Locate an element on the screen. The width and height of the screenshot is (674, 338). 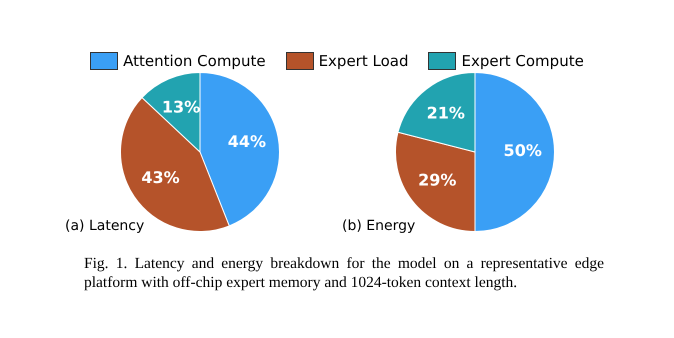
caption: Fig. 1. Latency and energy breakdown for the model on a representative edge platform with off-chip expert memory and 1024-token context length. is located at coordinates (344, 273).